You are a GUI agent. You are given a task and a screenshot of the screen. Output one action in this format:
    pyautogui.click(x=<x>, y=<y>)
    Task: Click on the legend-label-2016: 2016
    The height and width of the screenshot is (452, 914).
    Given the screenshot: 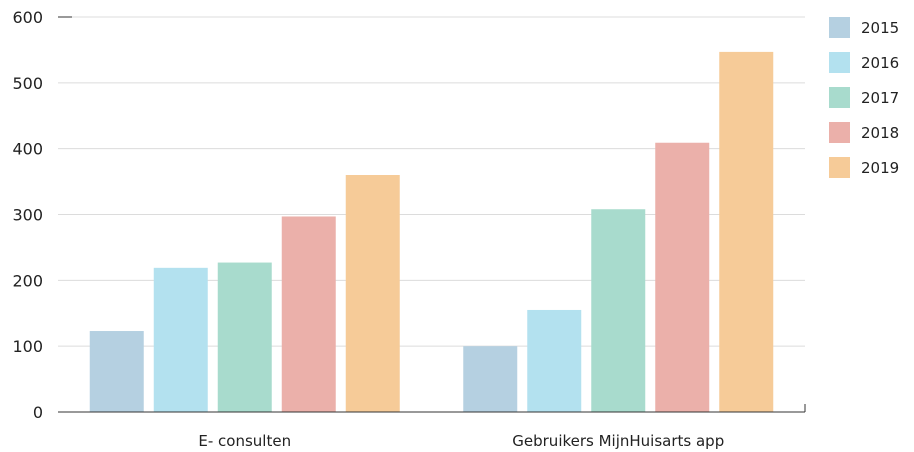 What is the action you would take?
    pyautogui.click(x=880, y=63)
    